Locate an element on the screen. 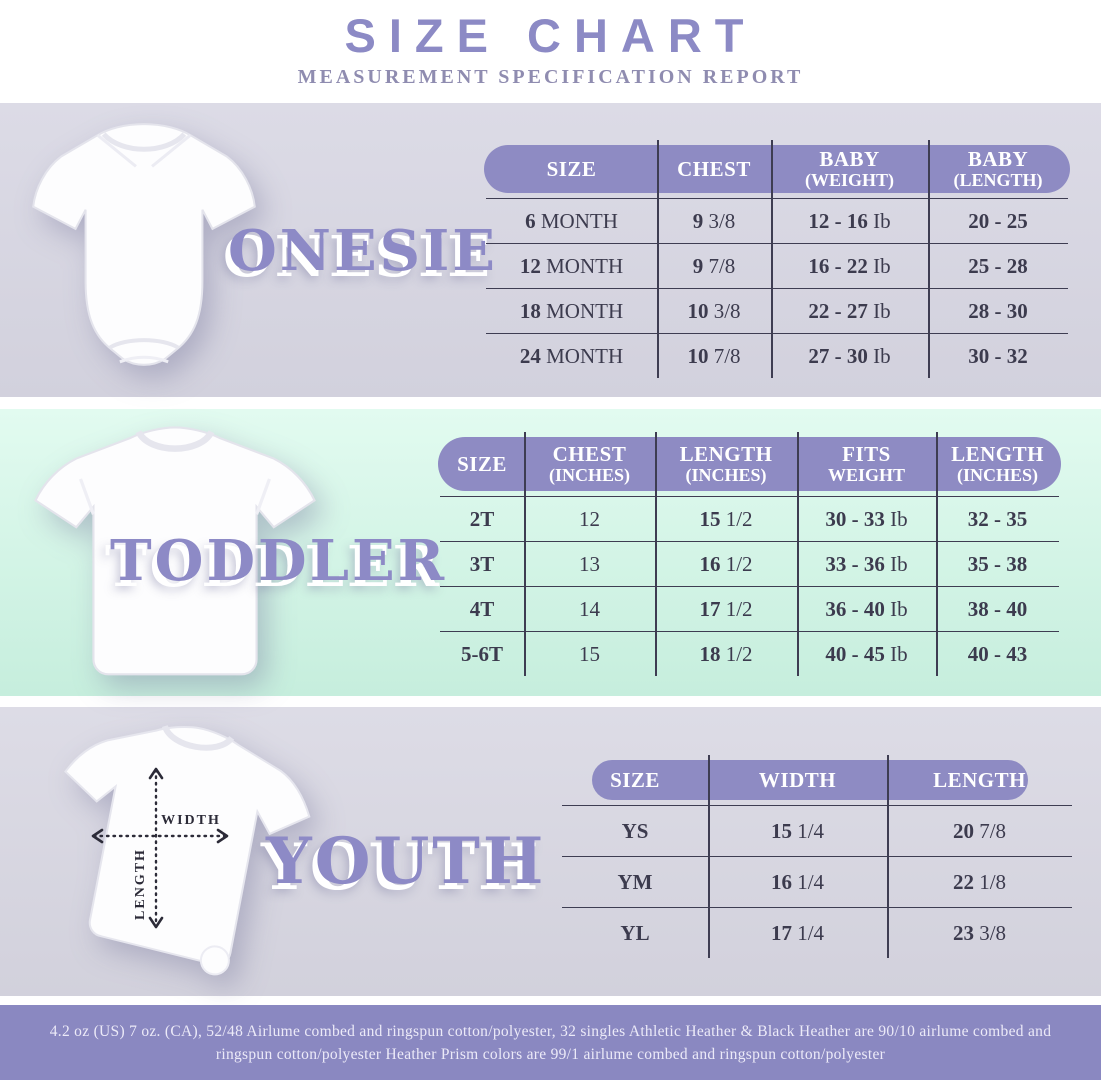  table-row: YL 17 1/4 23 3/8 is located at coordinates (817, 932).